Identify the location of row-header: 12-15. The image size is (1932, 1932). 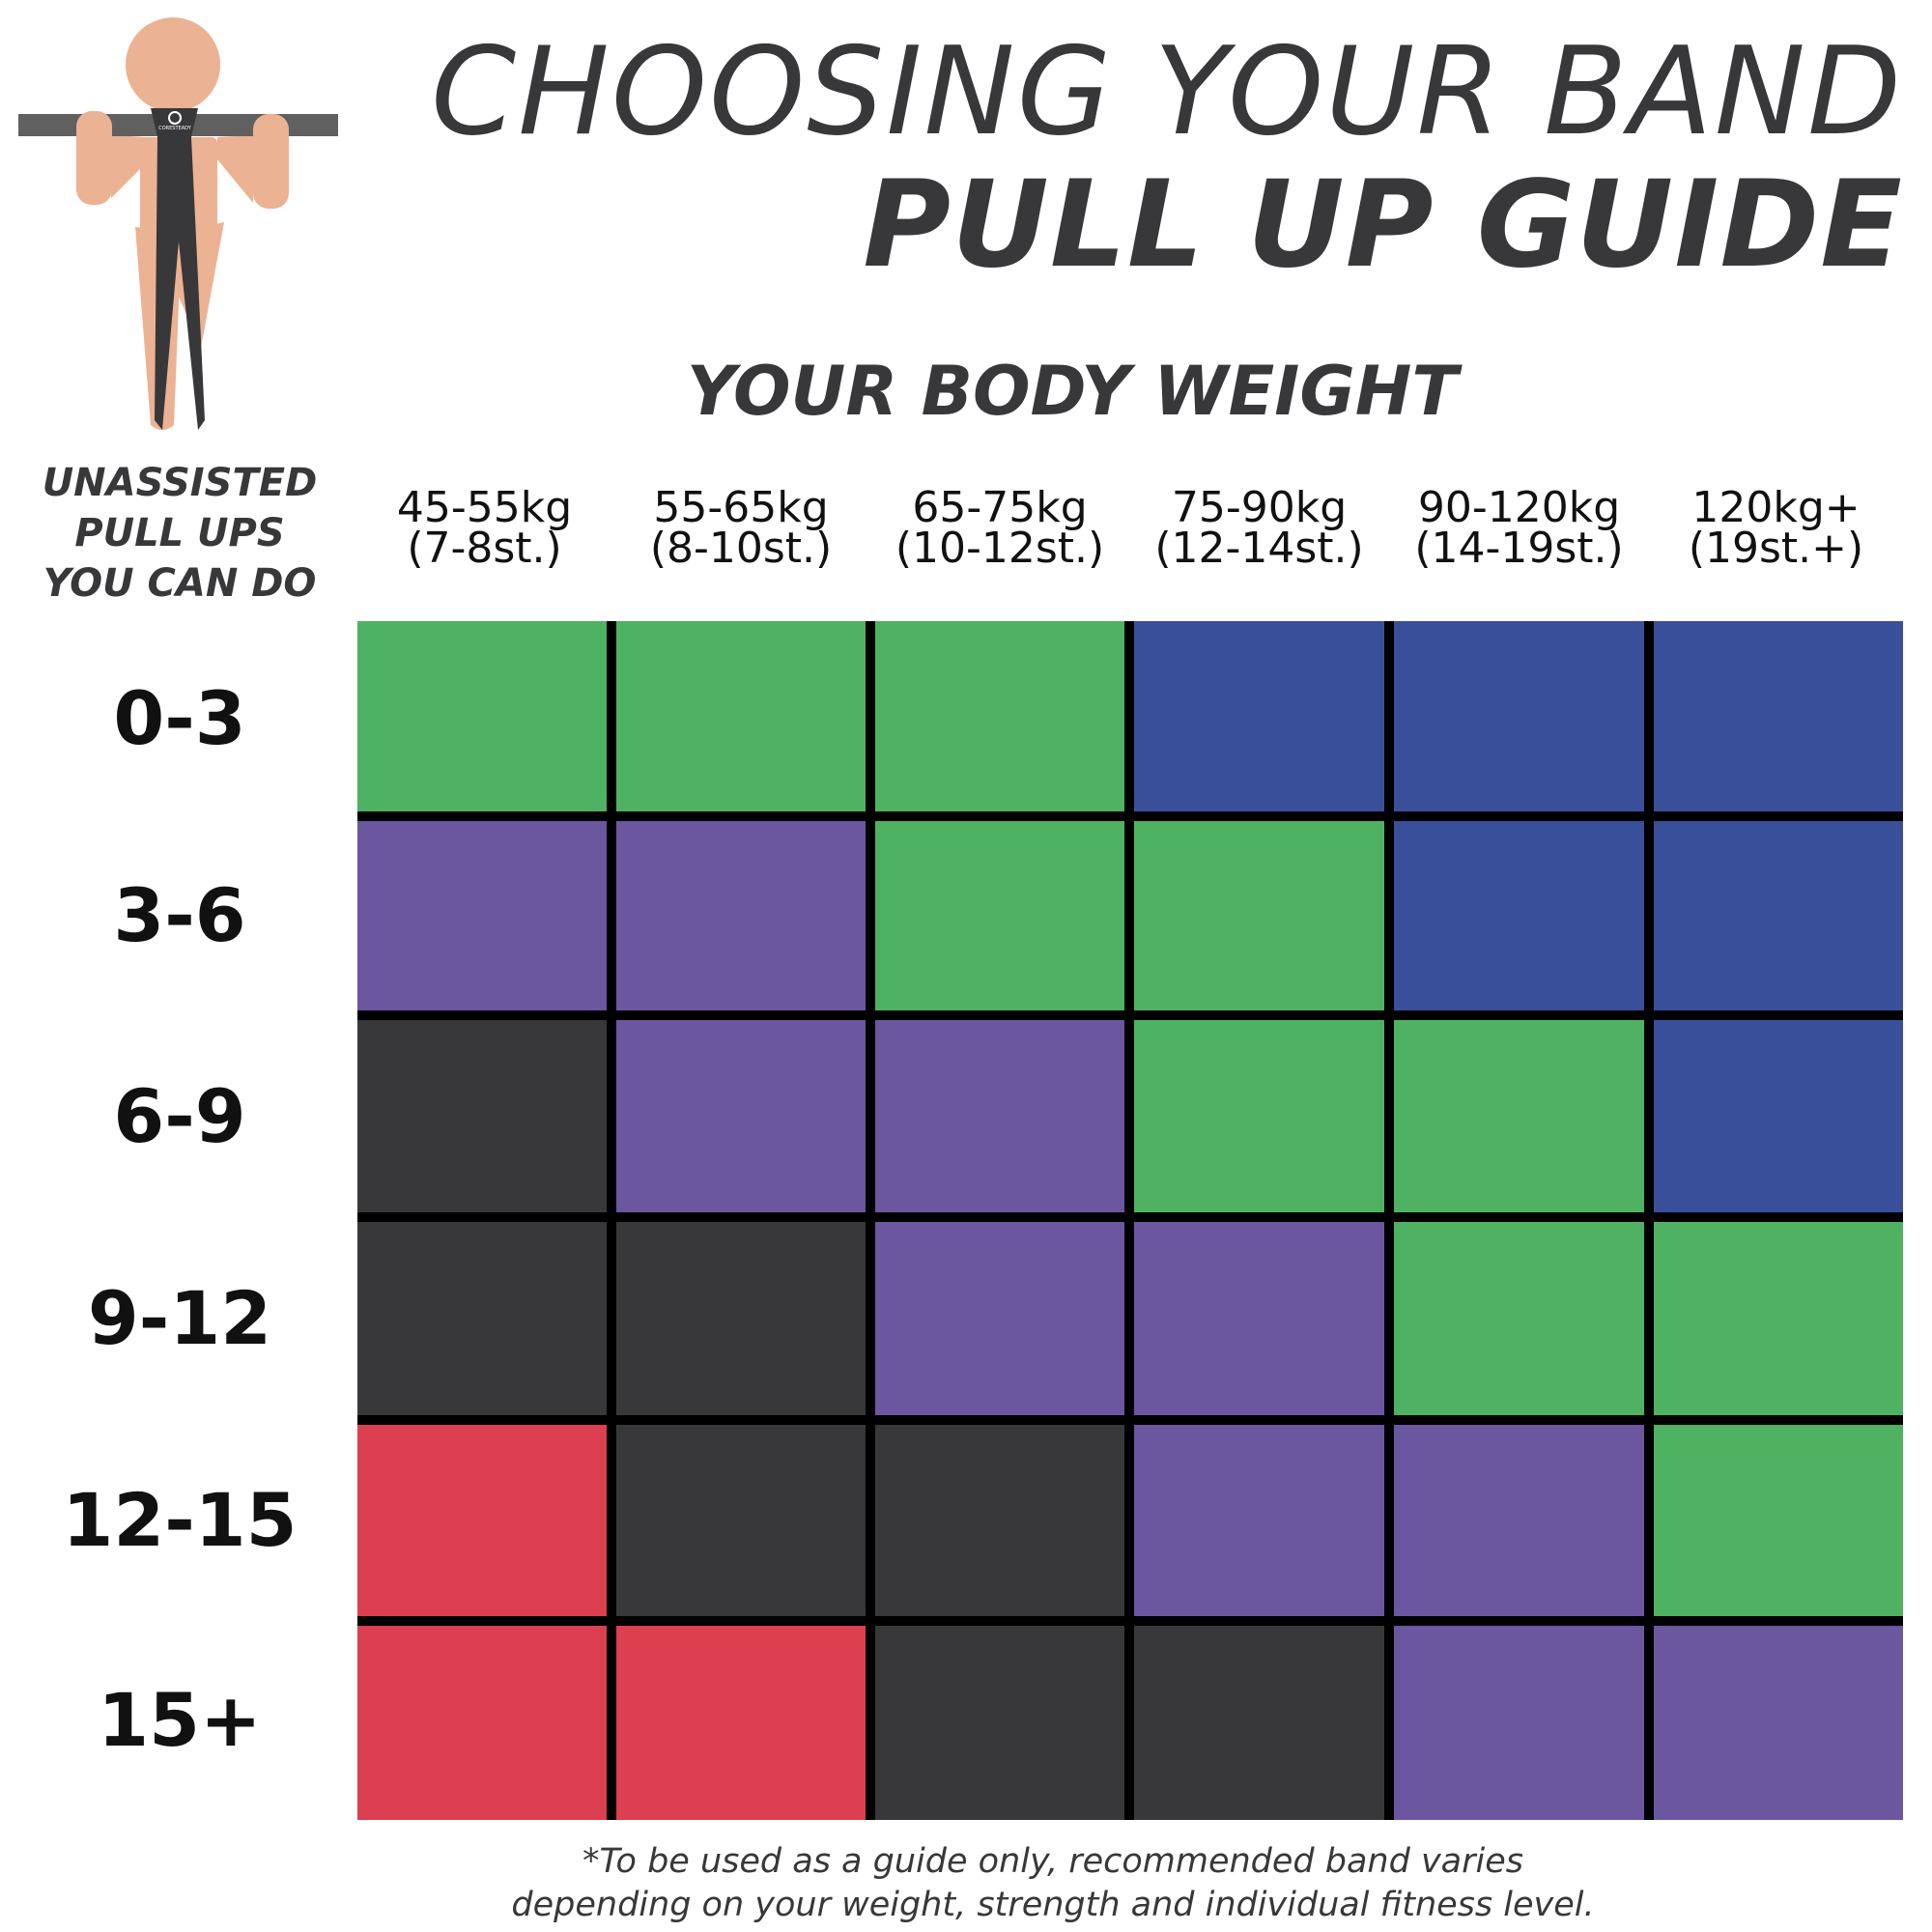
(180, 1520).